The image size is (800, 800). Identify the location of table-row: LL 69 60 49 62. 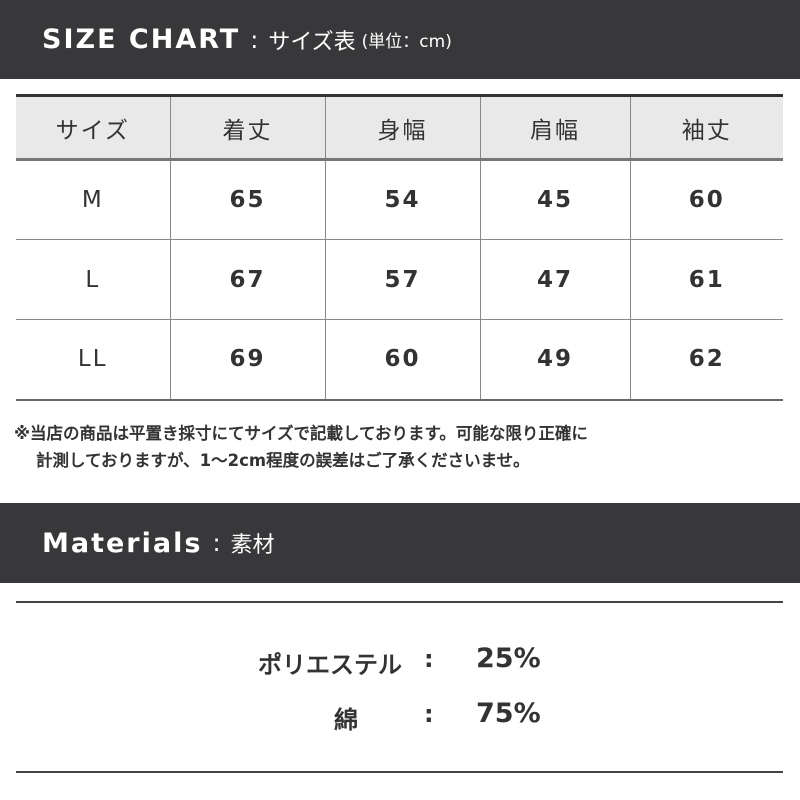
(399, 359).